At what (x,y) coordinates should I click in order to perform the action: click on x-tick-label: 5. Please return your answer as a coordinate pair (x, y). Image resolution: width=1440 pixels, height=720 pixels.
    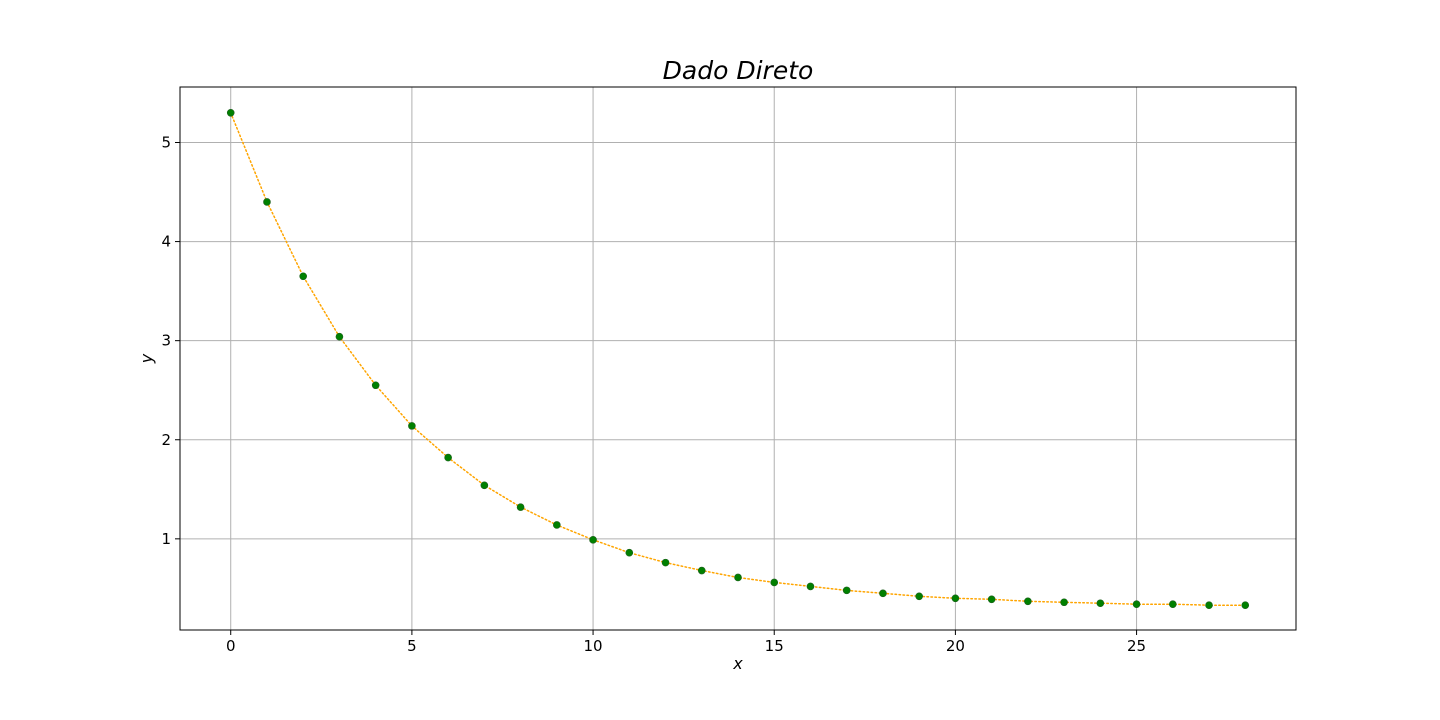
    Looking at the image, I should click on (412, 646).